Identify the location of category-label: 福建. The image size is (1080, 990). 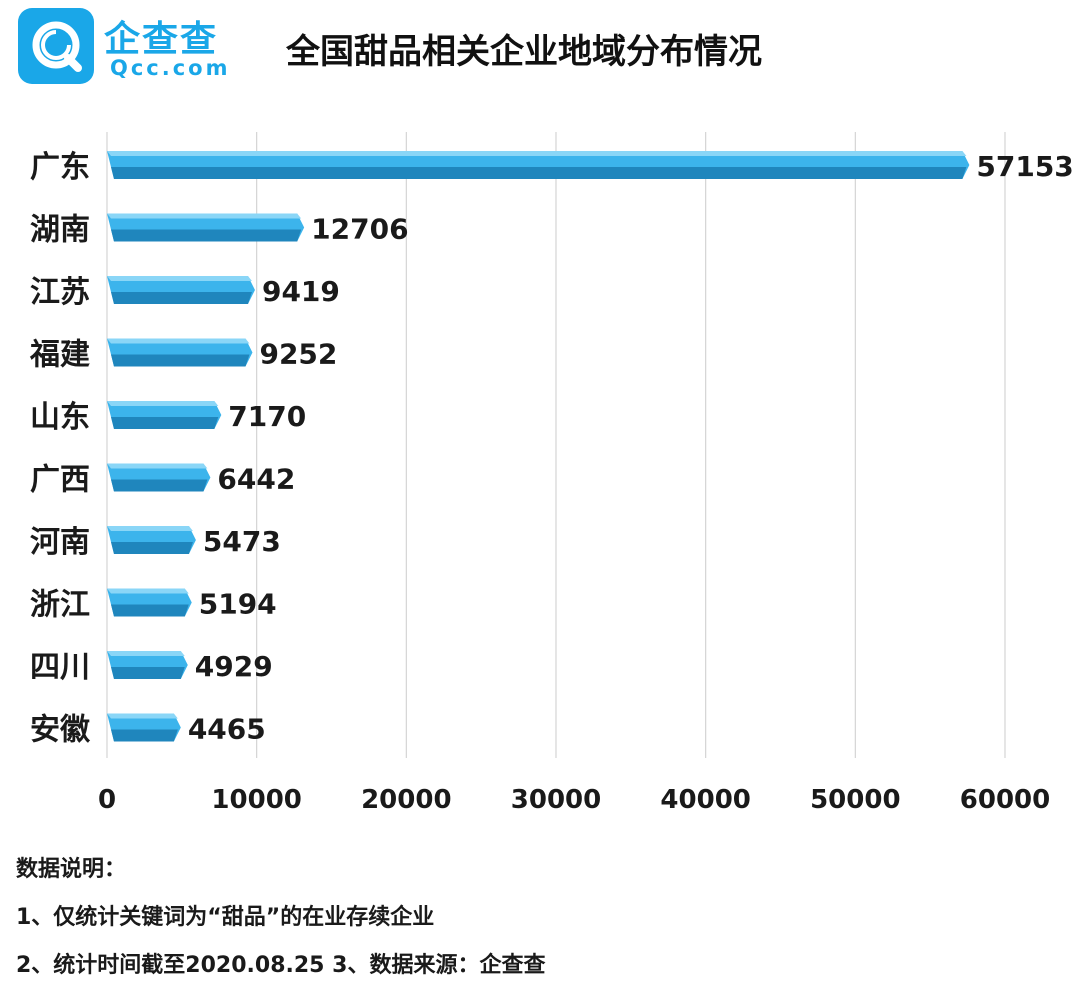
(59, 355).